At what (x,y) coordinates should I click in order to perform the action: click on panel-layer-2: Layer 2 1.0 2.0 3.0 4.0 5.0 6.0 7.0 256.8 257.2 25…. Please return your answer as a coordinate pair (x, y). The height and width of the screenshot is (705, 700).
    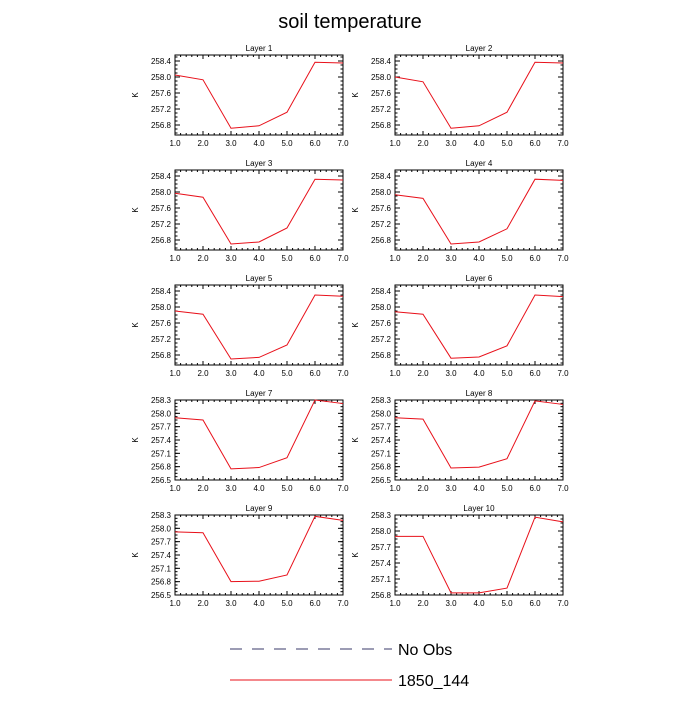
    Looking at the image, I should click on (460, 96).